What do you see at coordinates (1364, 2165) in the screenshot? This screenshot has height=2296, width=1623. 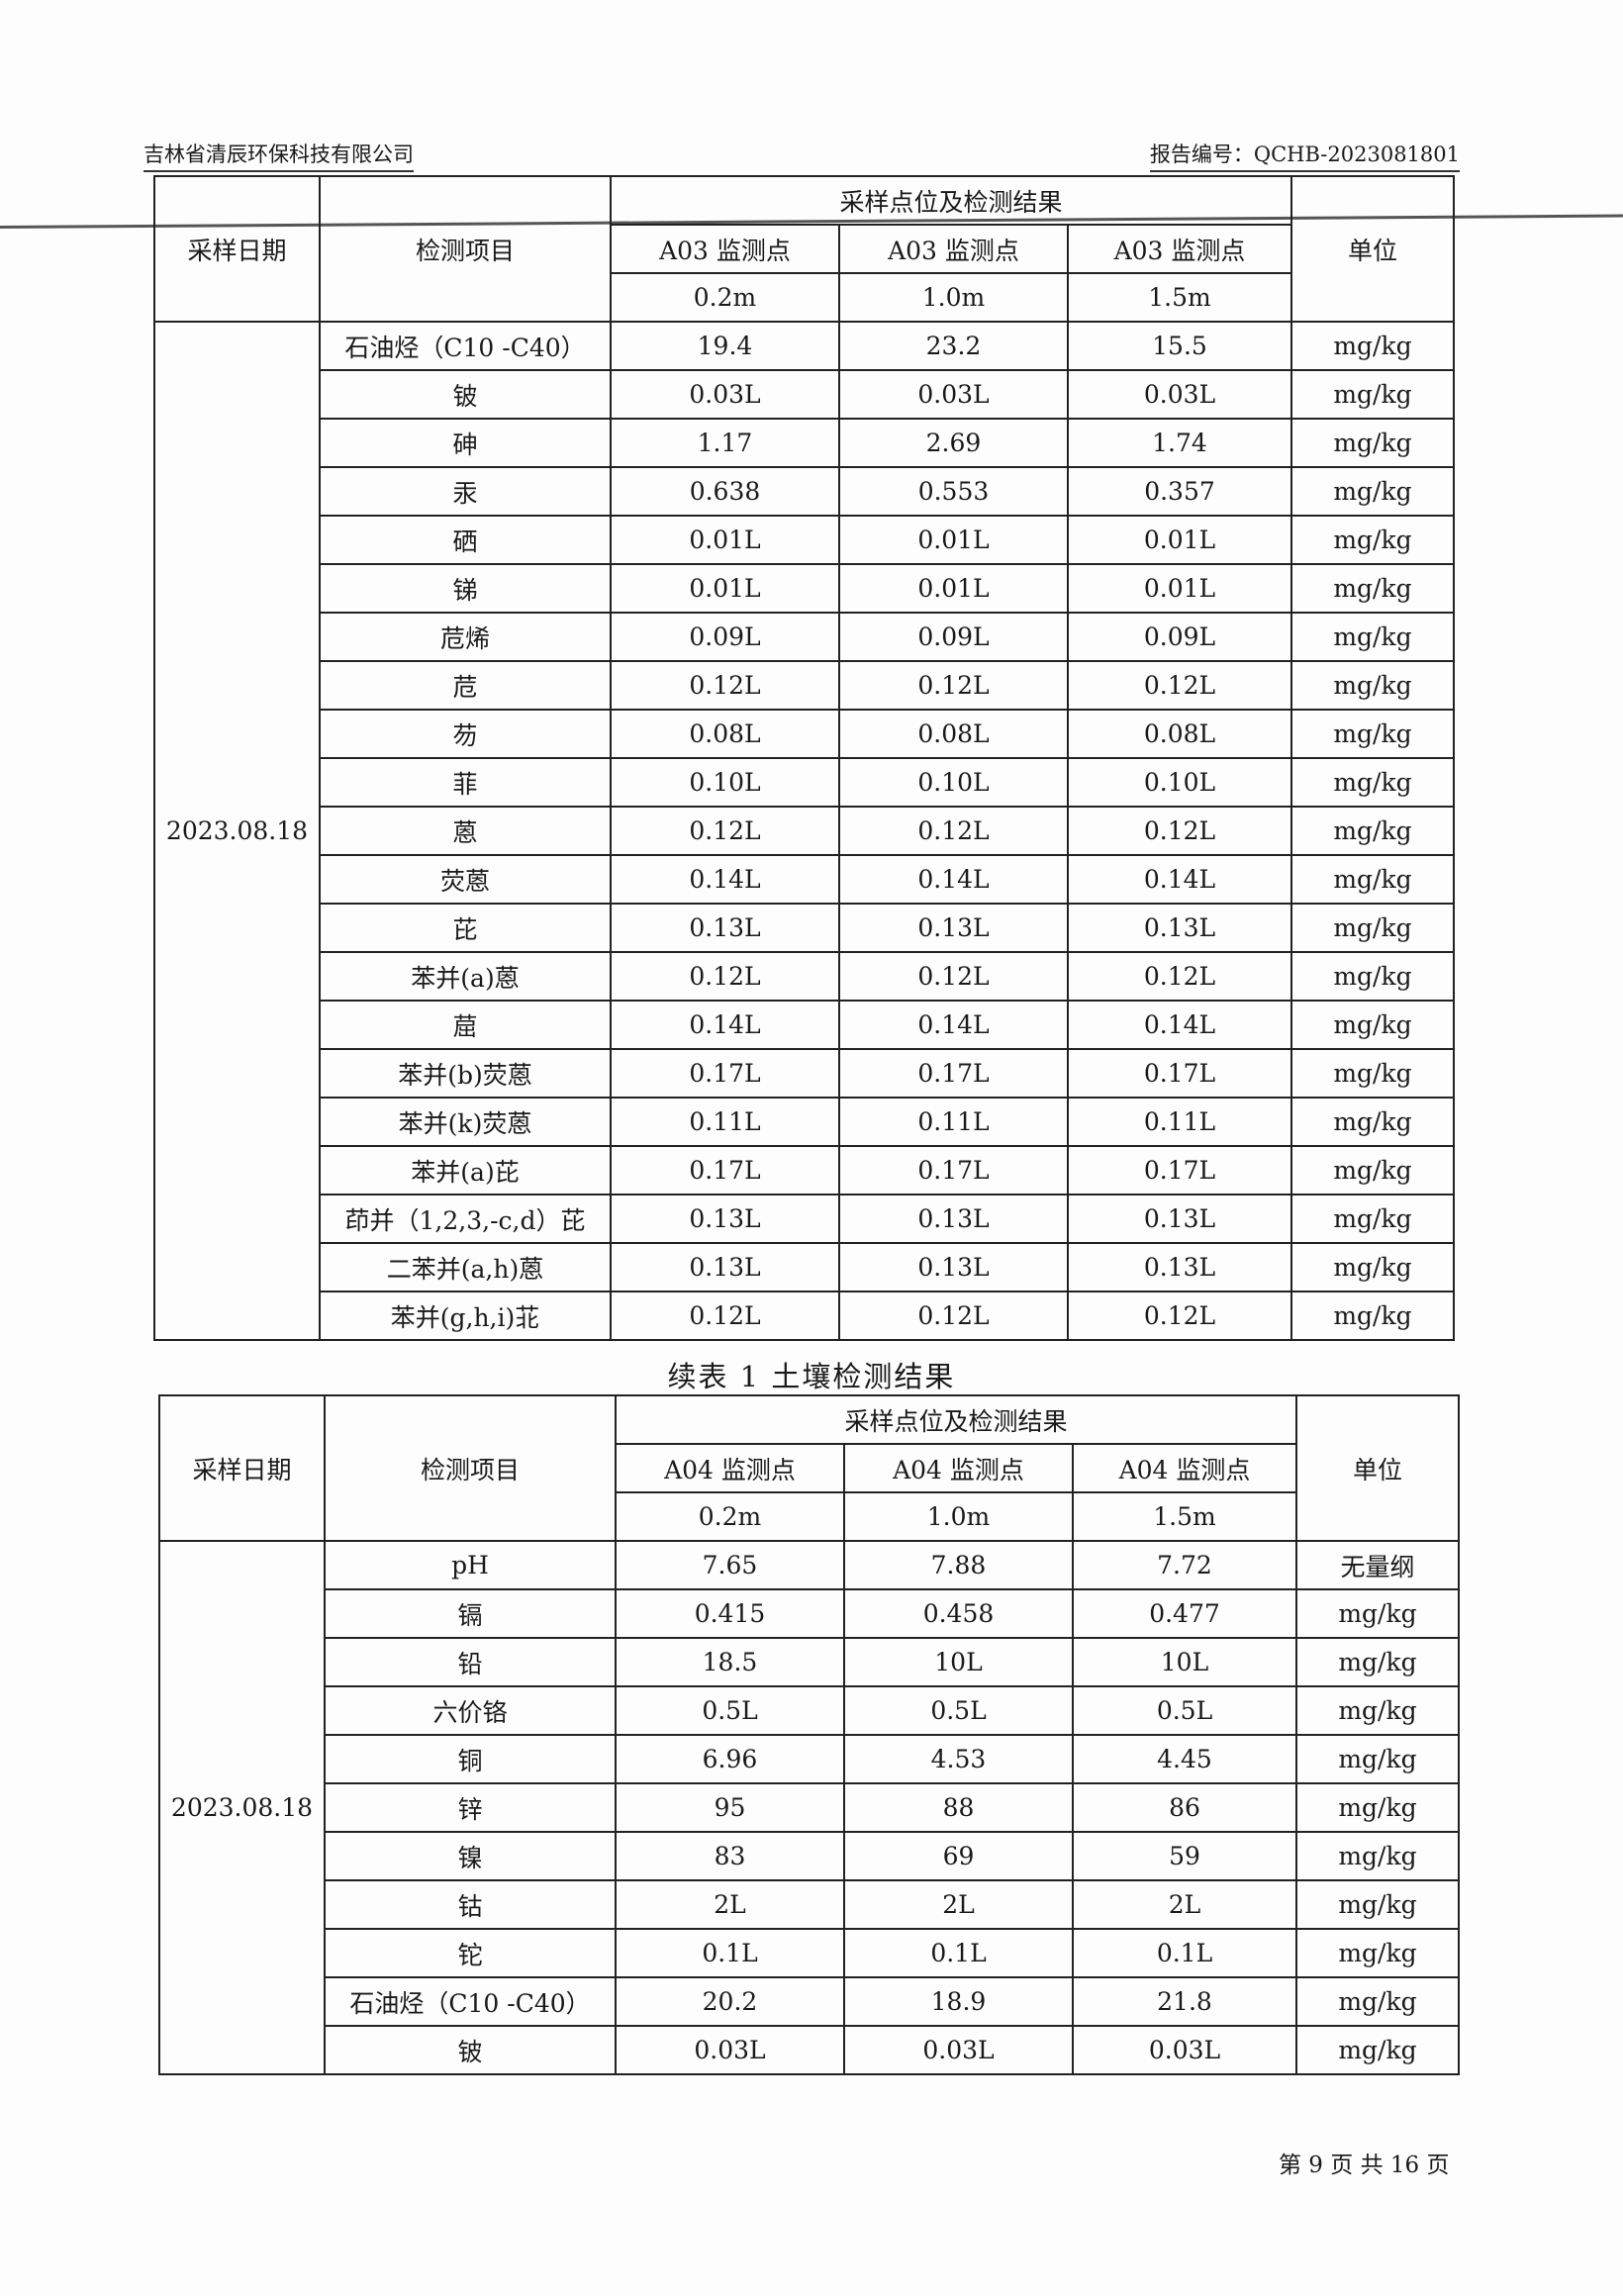 I see `page-number: 第 9 页 共 16 页` at bounding box center [1364, 2165].